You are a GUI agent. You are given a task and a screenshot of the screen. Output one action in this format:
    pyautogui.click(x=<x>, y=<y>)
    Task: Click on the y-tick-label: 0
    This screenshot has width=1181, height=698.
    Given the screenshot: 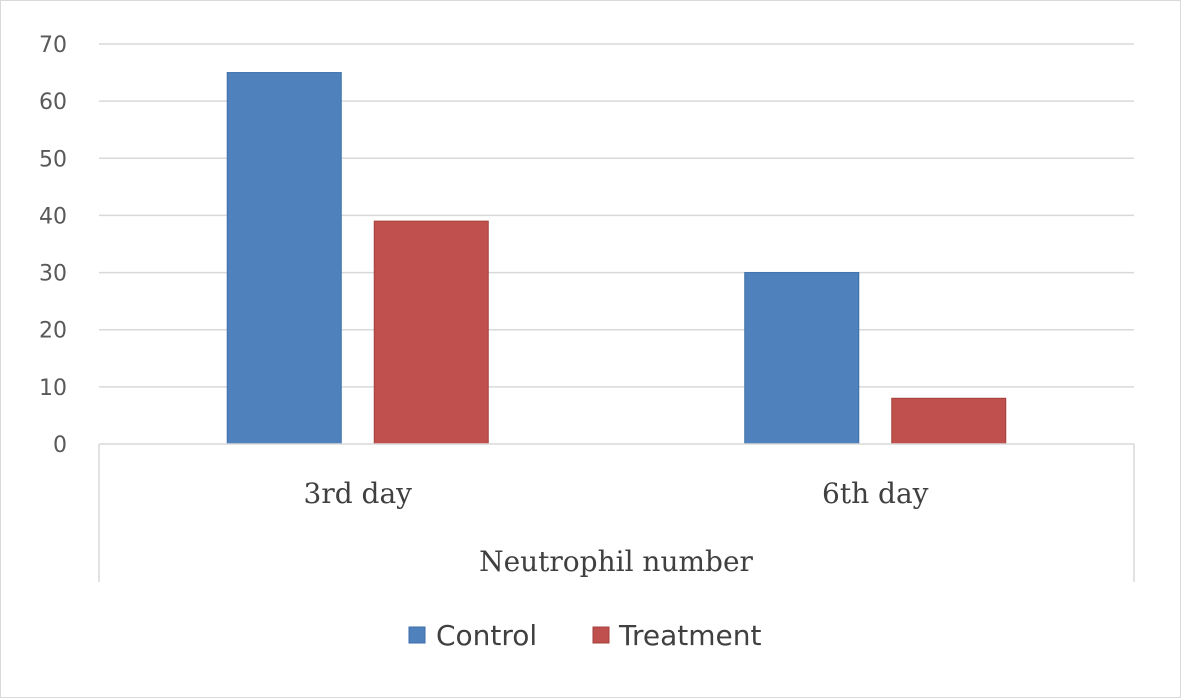 What is the action you would take?
    pyautogui.click(x=60, y=445)
    